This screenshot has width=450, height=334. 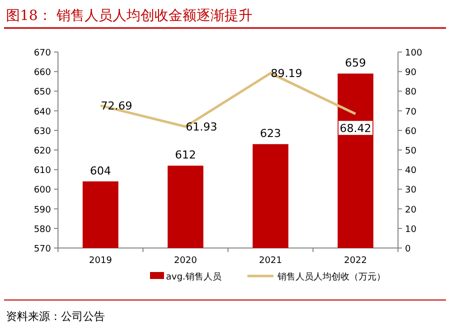 What do you see at coordinates (411, 112) in the screenshot?
I see `y2-tick-label: 70` at bounding box center [411, 112].